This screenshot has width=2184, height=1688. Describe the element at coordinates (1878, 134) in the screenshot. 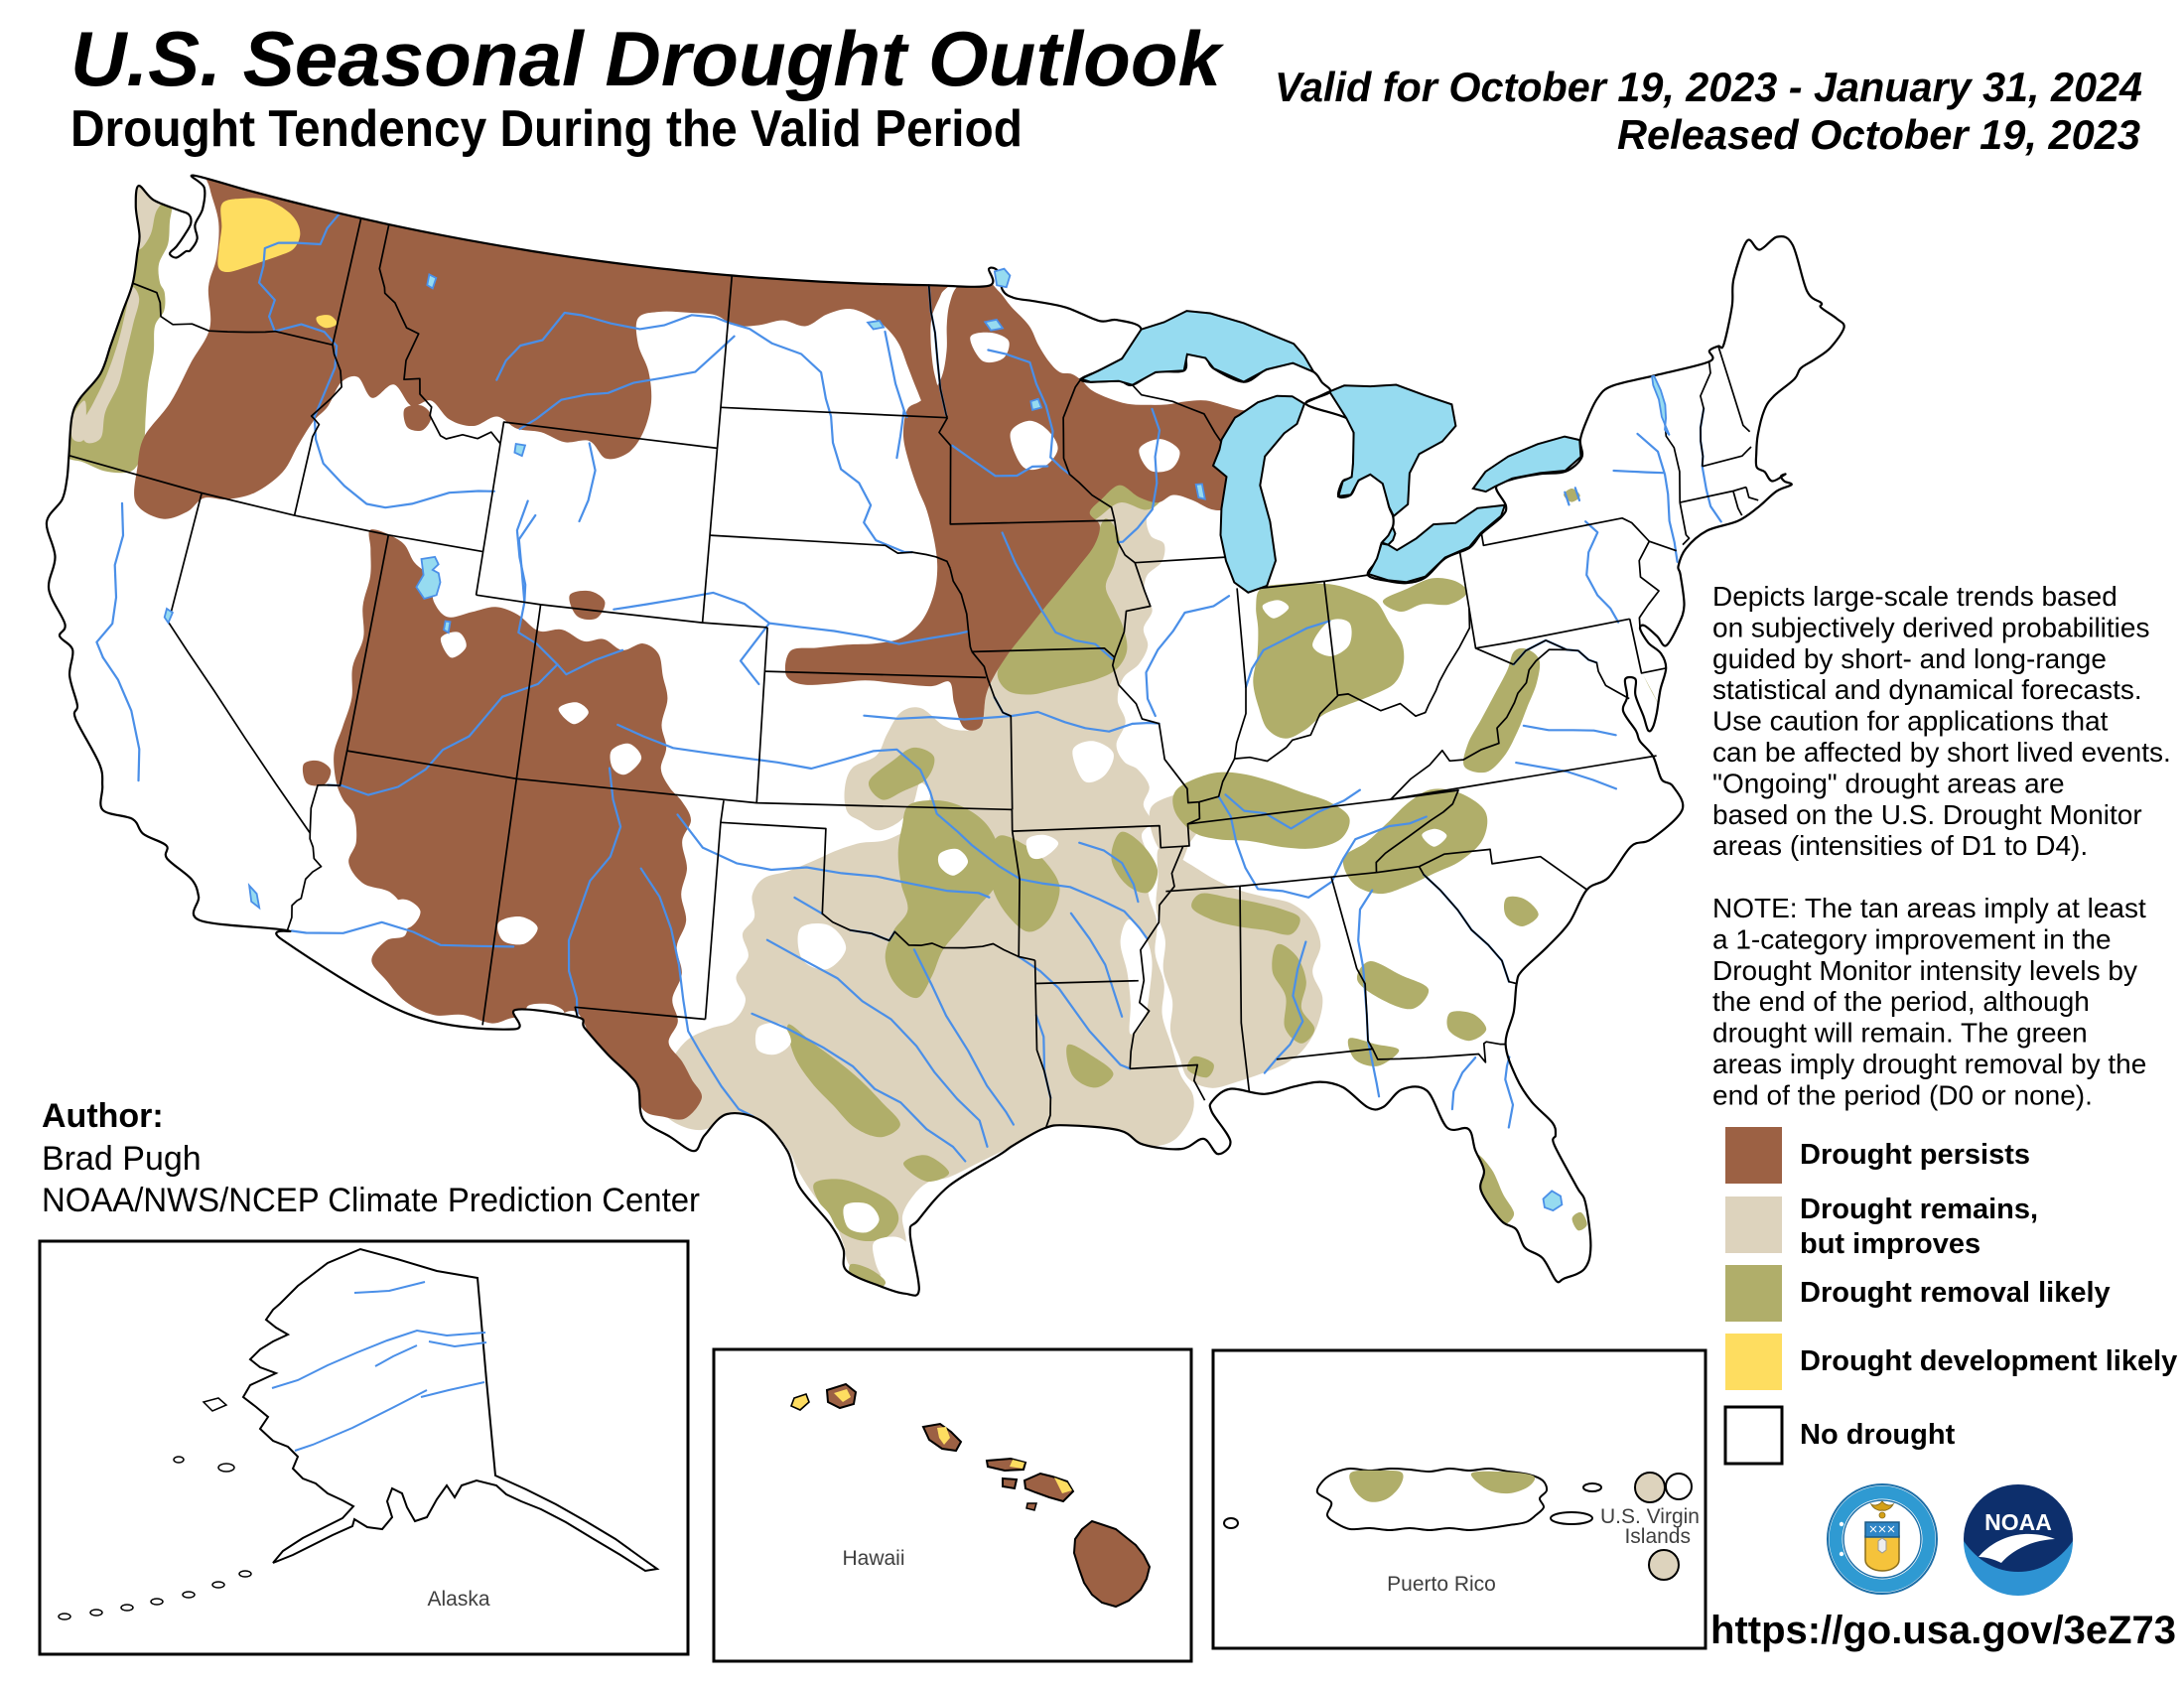

I see `svg-text: Released October 19, 2023` at that location.